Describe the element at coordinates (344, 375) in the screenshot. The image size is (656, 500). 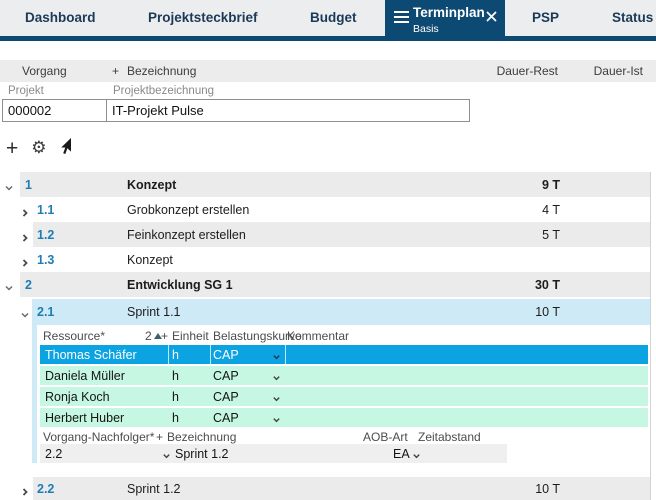
I see `resource-row: Daniela Müller h CAP` at that location.